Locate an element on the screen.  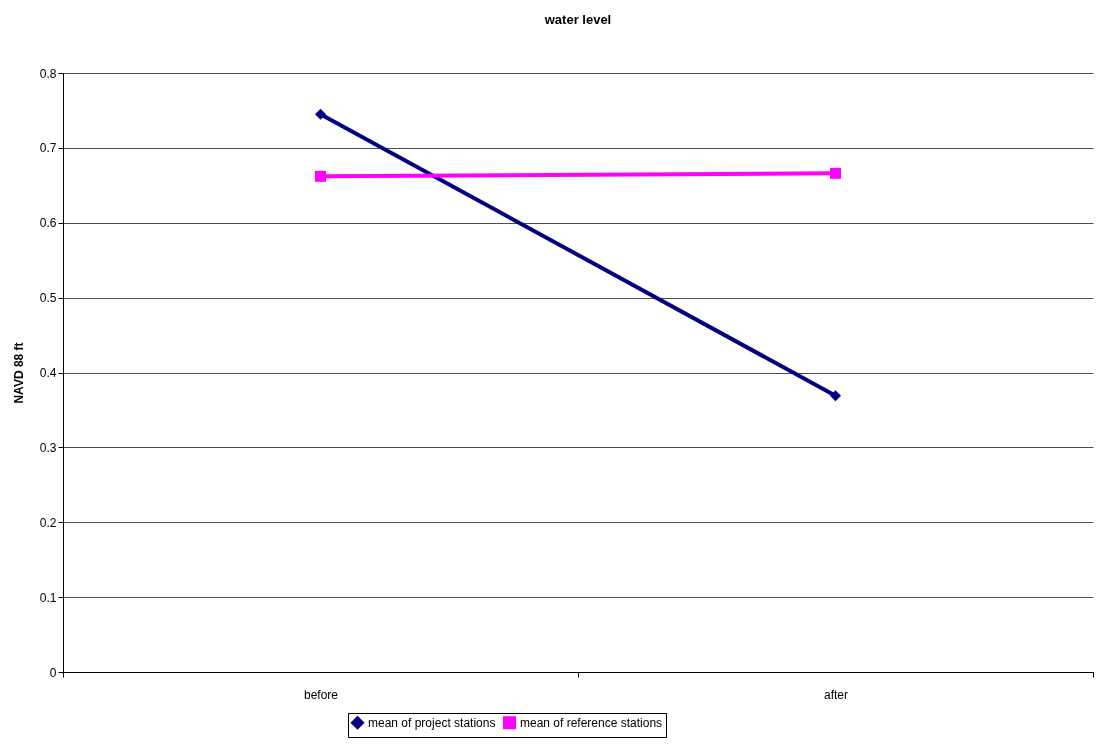
y-tick-label: 0.1 is located at coordinates (48, 597).